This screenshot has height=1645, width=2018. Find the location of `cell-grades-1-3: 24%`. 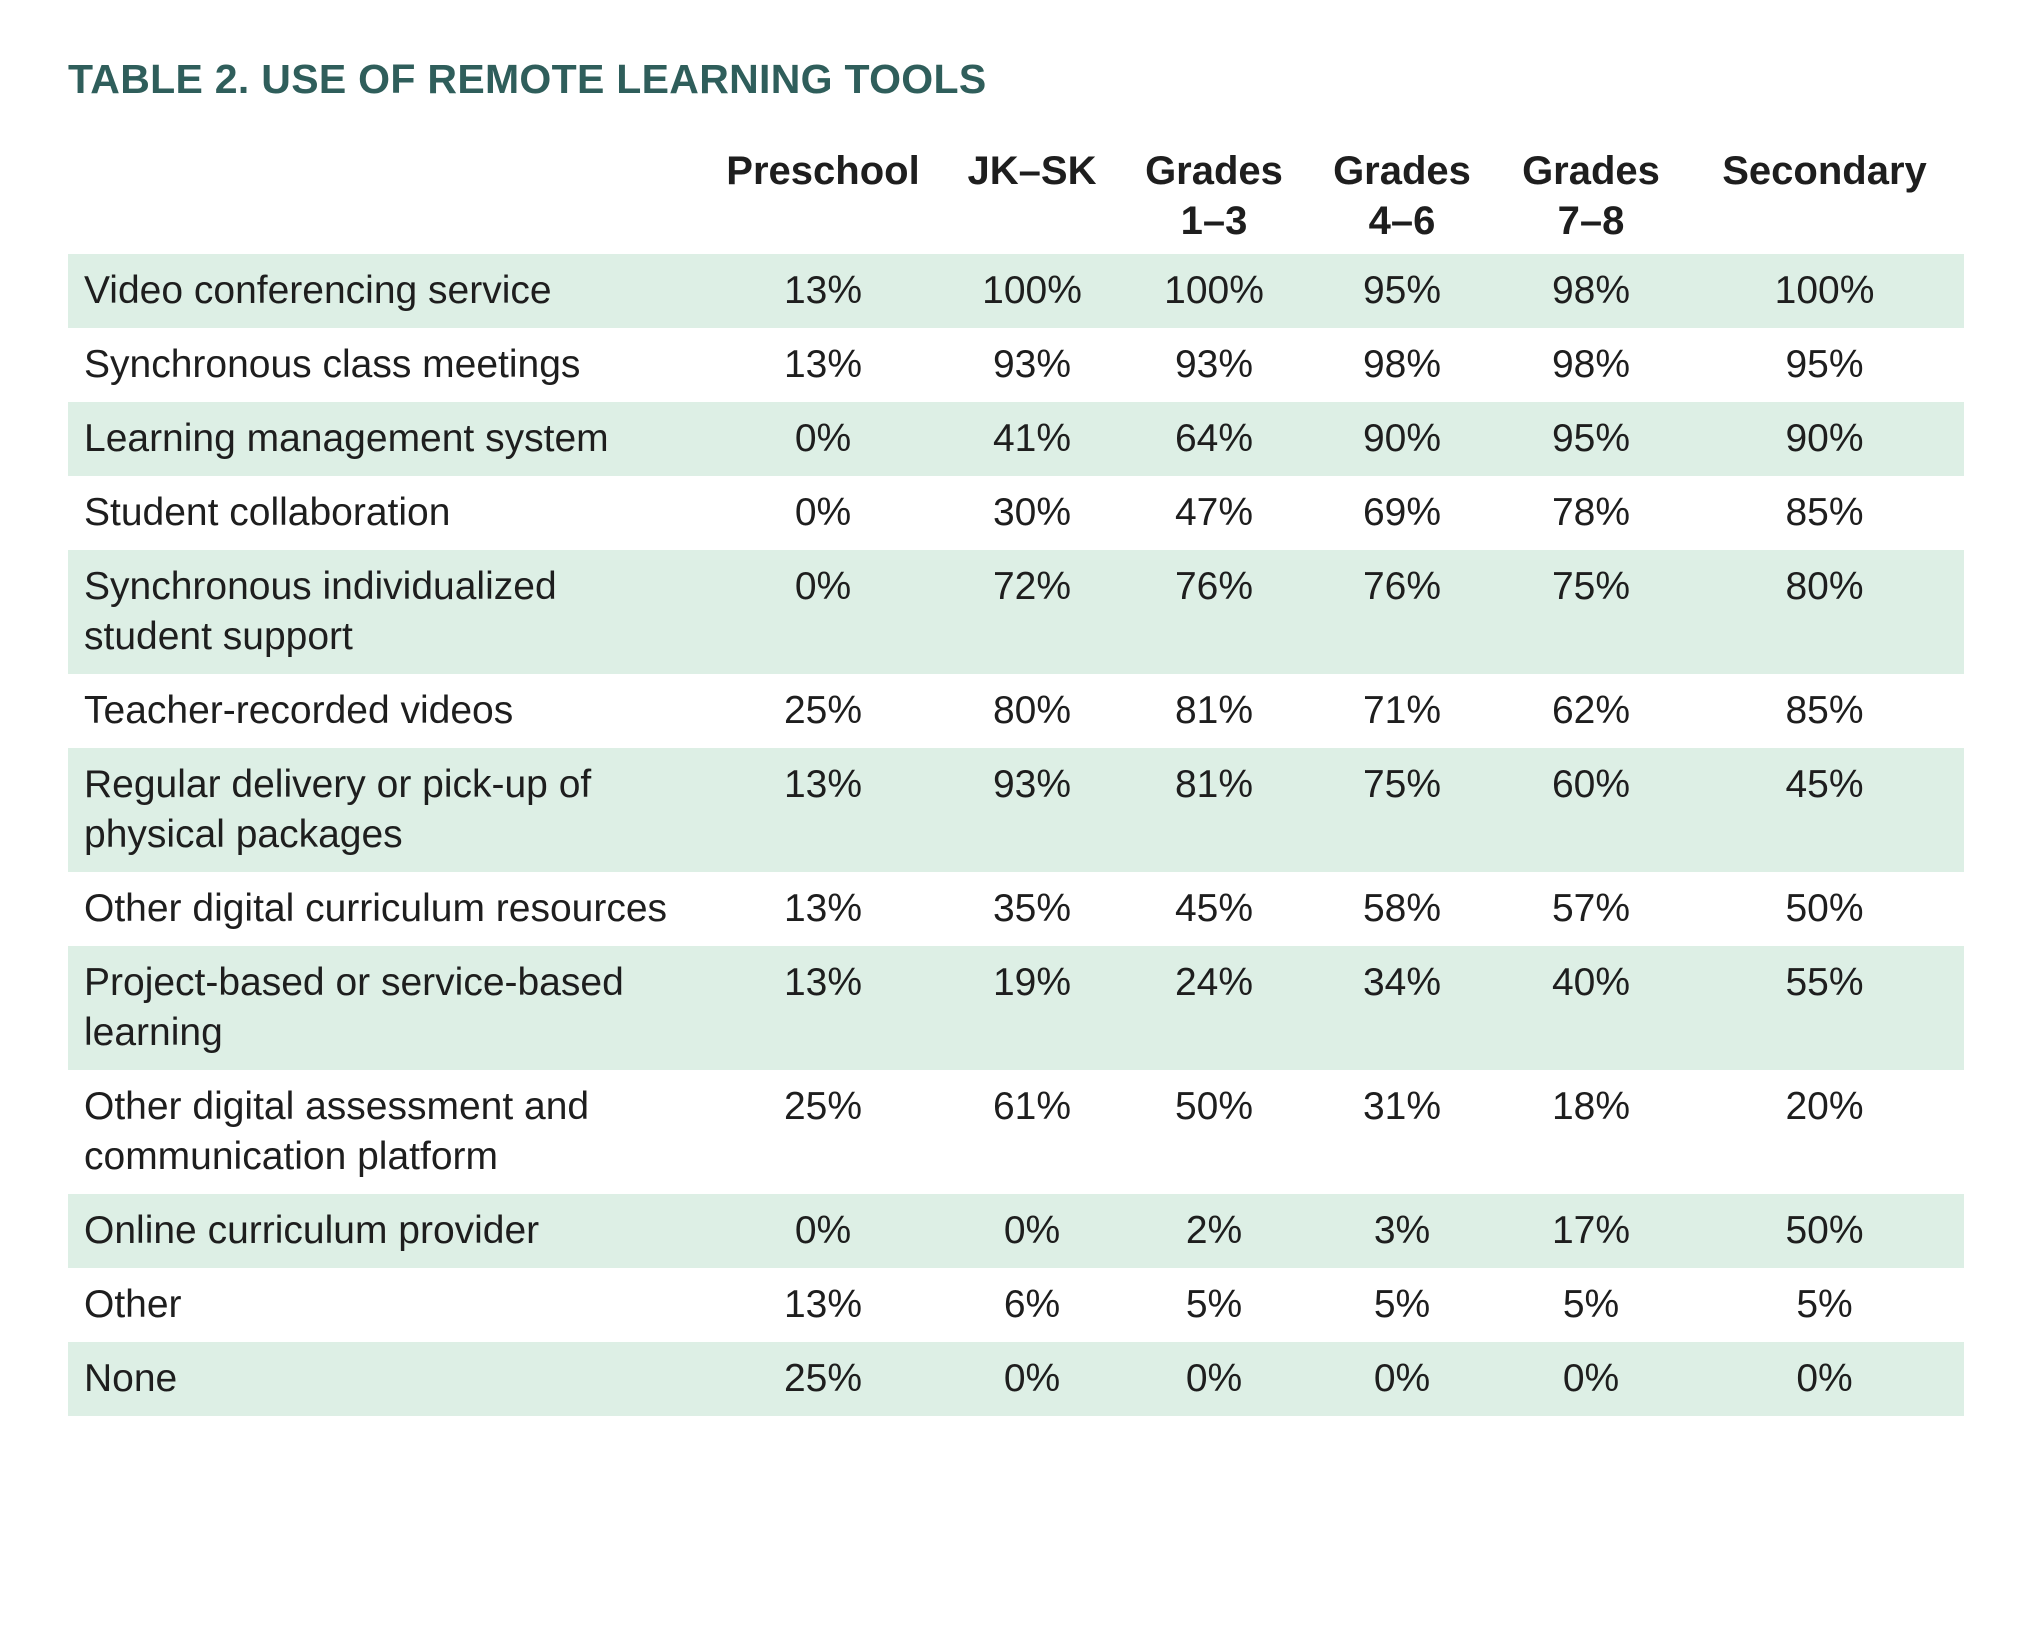

cell-grades-1-3: 24% is located at coordinates (1214, 1008).